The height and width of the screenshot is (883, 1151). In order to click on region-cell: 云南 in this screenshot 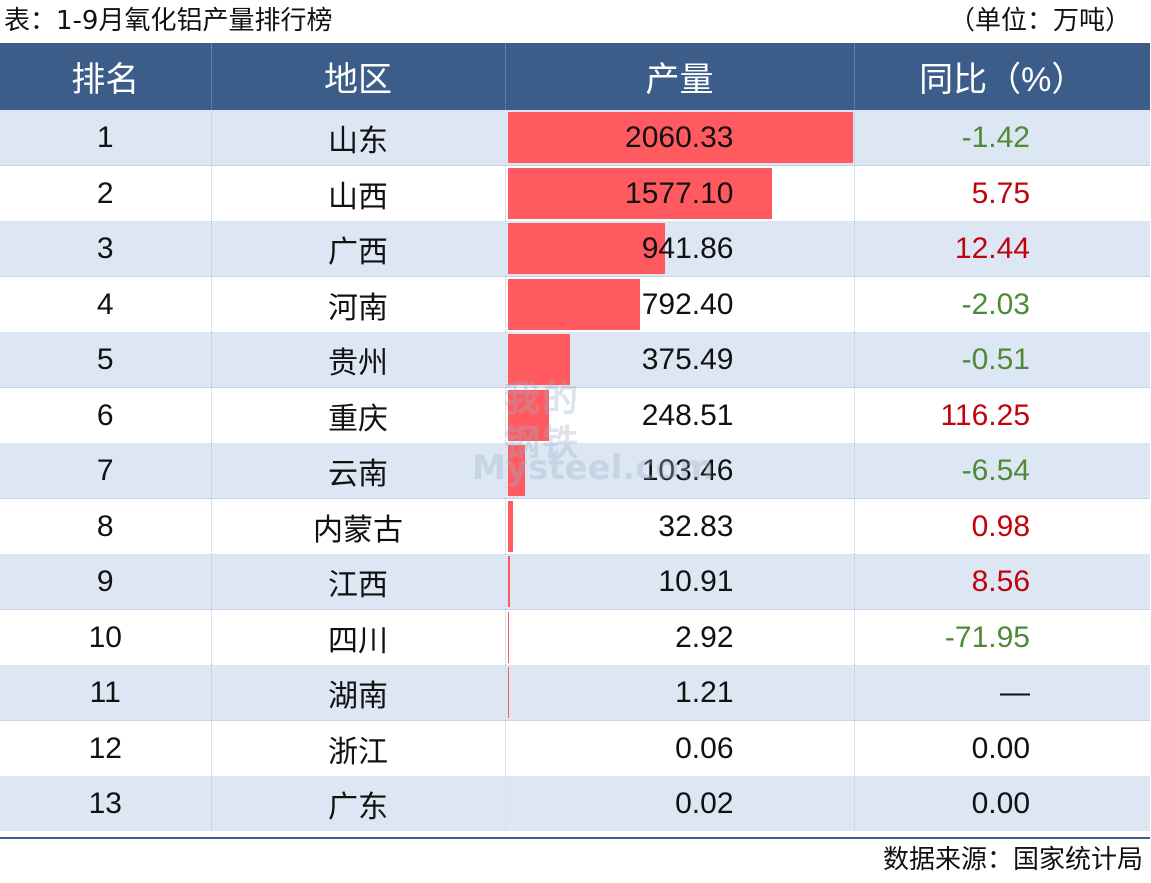, I will do `click(357, 471)`.